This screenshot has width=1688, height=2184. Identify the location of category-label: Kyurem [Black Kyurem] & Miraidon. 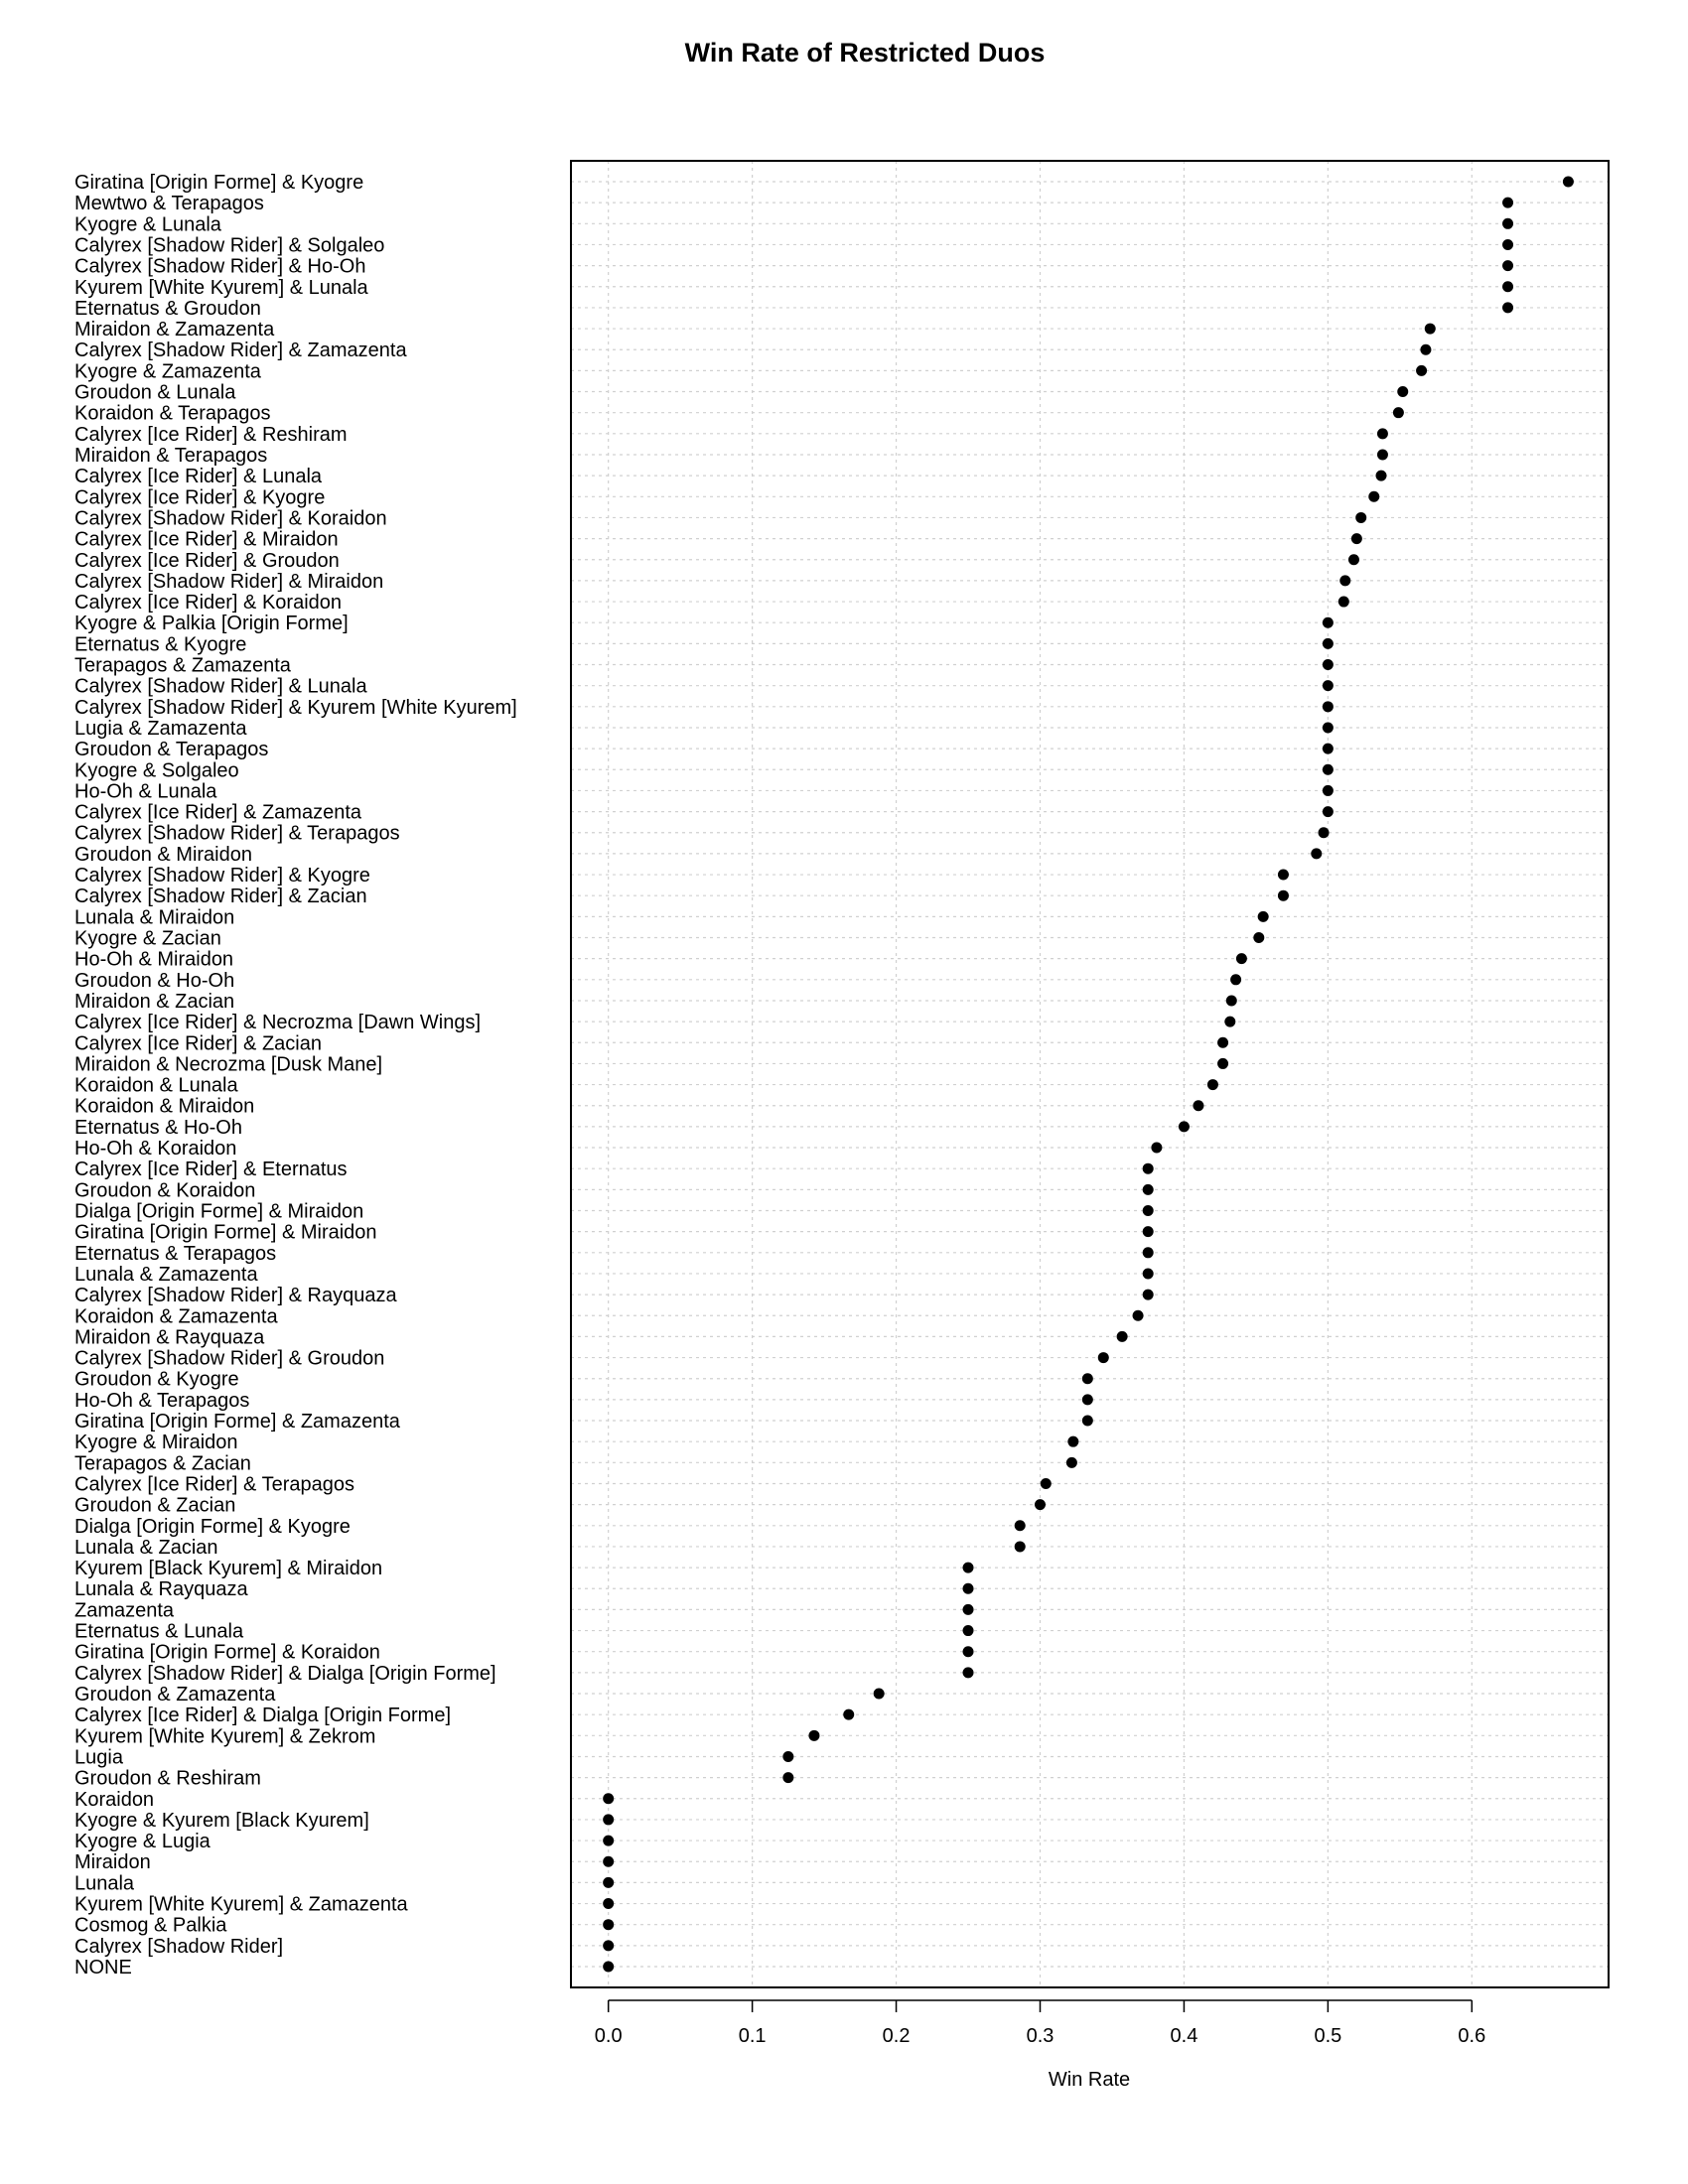
(228, 1568).